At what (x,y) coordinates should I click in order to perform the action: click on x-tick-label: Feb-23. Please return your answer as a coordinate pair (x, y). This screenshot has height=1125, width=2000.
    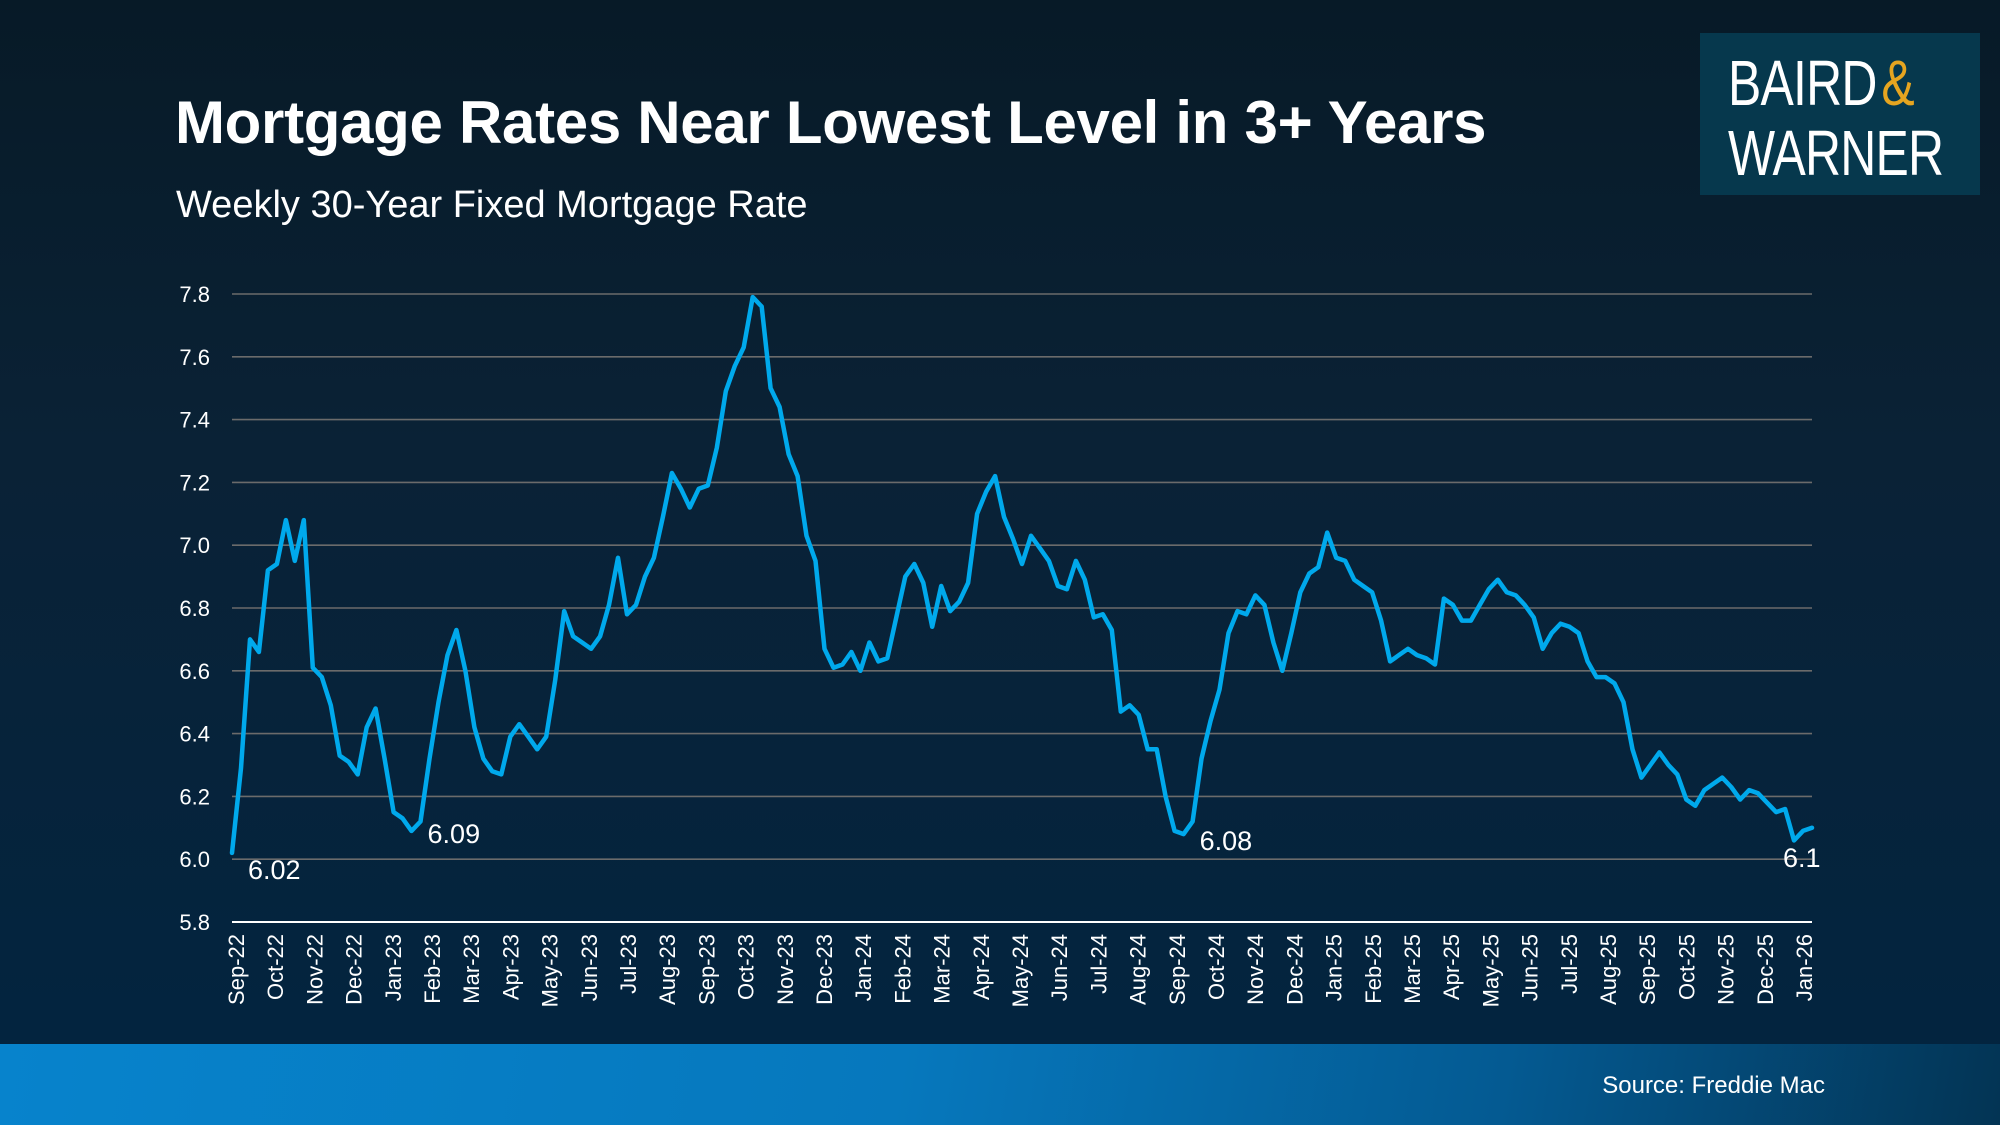
    Looking at the image, I should click on (432, 969).